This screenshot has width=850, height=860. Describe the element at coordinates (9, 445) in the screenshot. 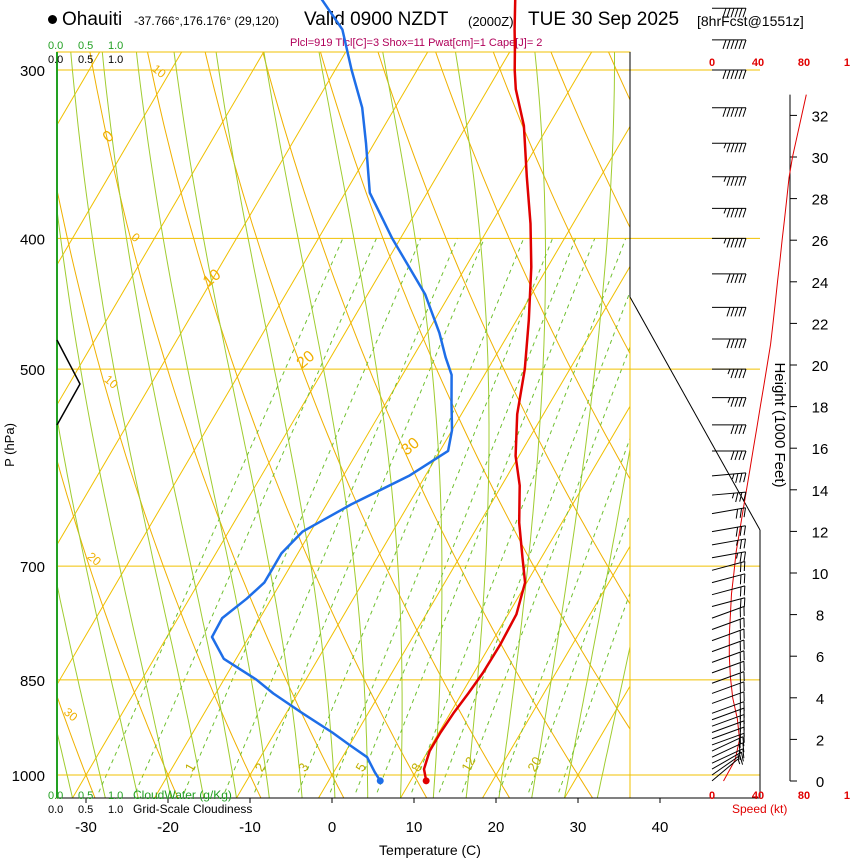

I see `y-axis-title: P (hPa)` at that location.